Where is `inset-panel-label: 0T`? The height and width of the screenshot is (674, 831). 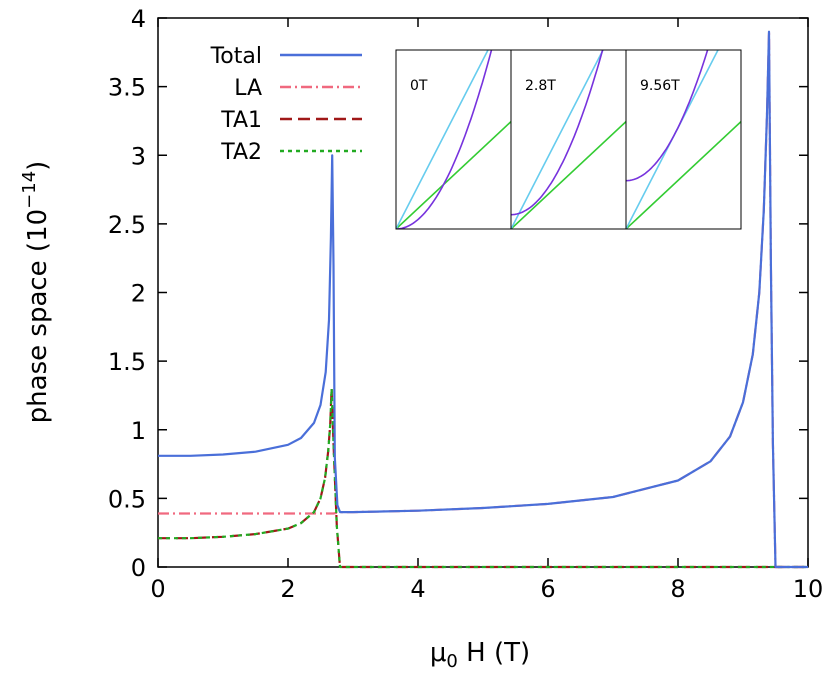 inset-panel-label: 0T is located at coordinates (419, 86).